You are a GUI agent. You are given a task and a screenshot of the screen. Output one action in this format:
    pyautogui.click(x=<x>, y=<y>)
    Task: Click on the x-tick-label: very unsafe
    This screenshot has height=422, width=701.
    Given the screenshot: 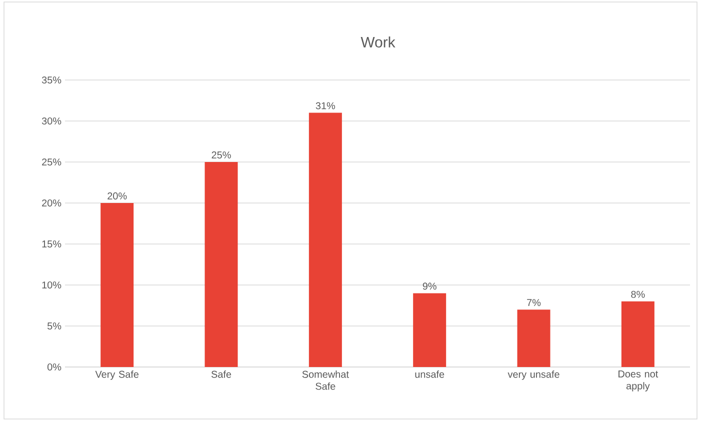 What is the action you would take?
    pyautogui.click(x=534, y=375)
    